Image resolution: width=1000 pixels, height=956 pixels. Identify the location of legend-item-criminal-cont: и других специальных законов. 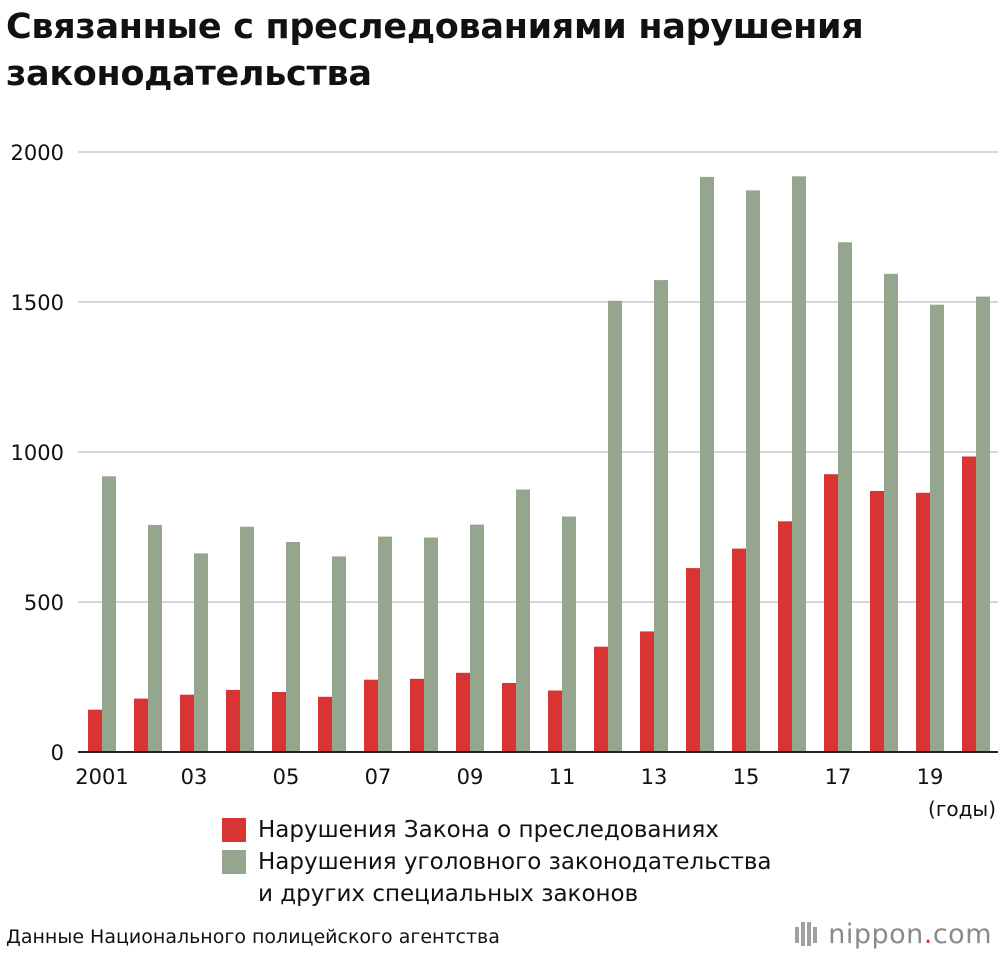
(572, 894).